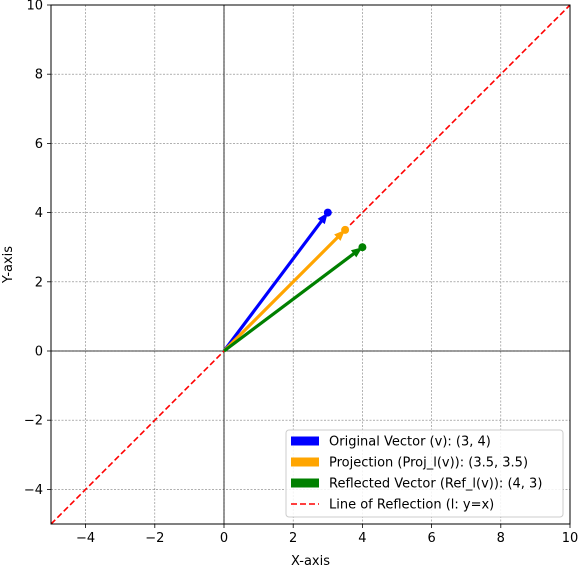  I want to click on original-vector-group, so click(277, 280).